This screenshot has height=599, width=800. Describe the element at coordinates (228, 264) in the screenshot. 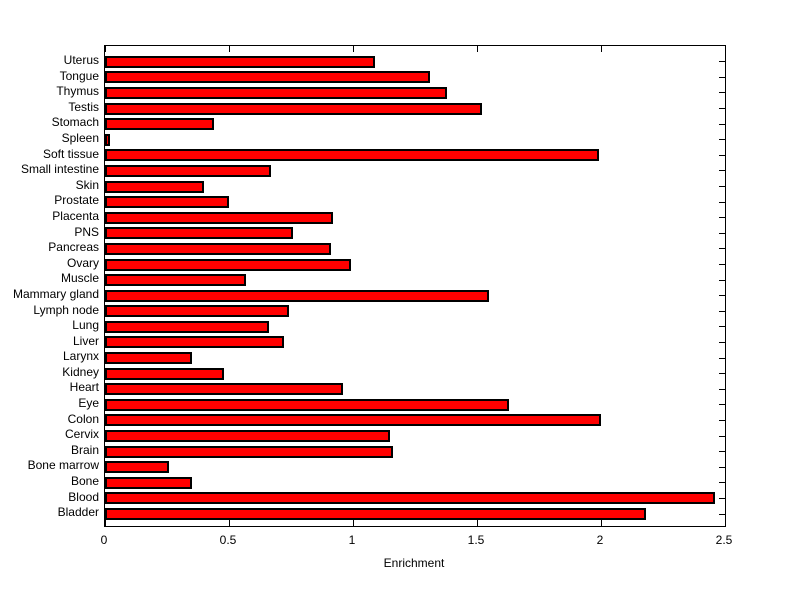

I see `bar-ovary` at that location.